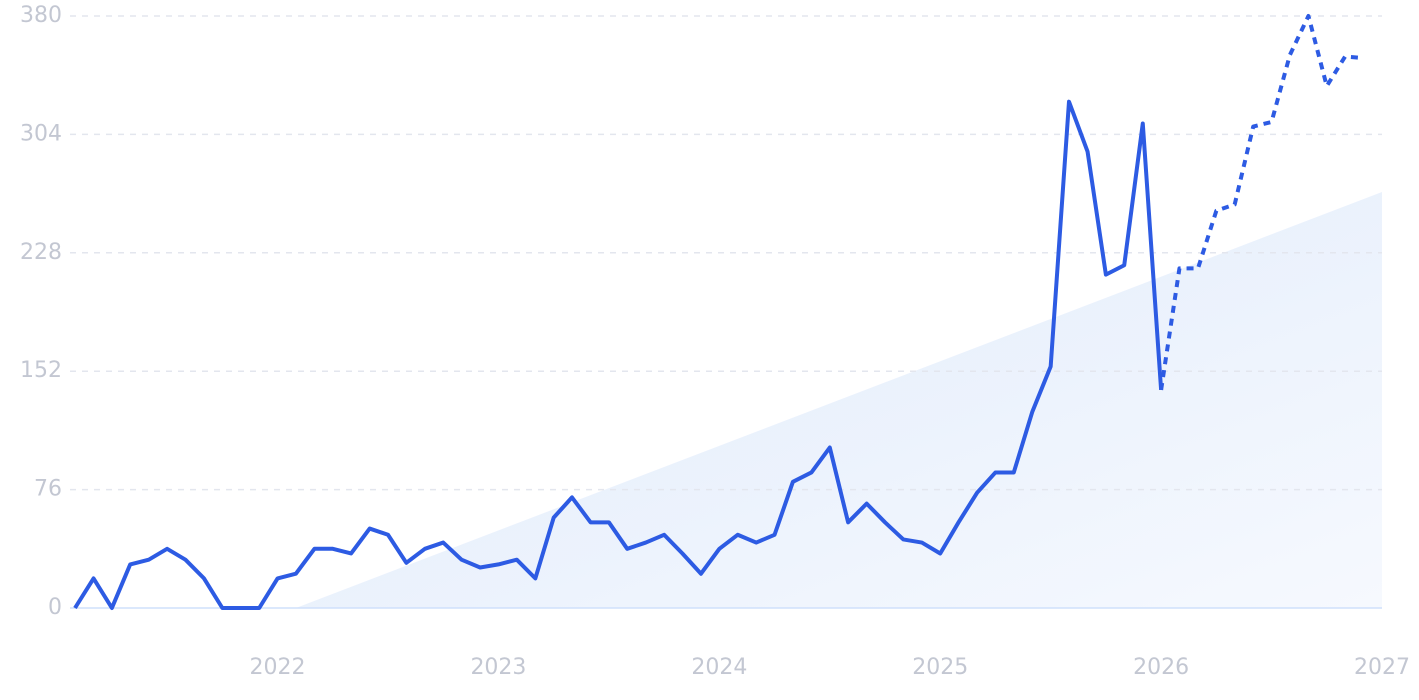  Describe the element at coordinates (48, 489) in the screenshot. I see `y-tick-label: 76` at that location.